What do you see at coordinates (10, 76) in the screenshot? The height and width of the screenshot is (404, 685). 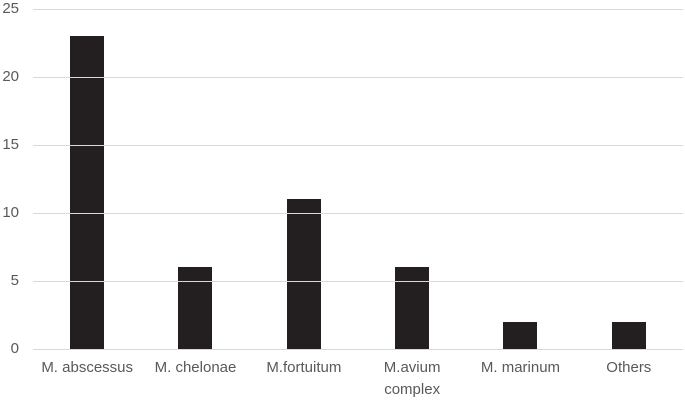 I see `y-tick-label: 20` at bounding box center [10, 76].